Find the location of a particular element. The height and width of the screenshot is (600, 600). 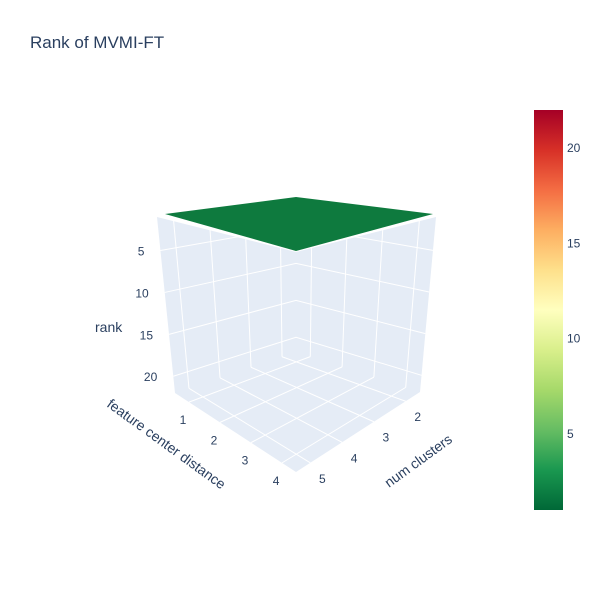

y-axis-title: num clusters is located at coordinates (418, 461).